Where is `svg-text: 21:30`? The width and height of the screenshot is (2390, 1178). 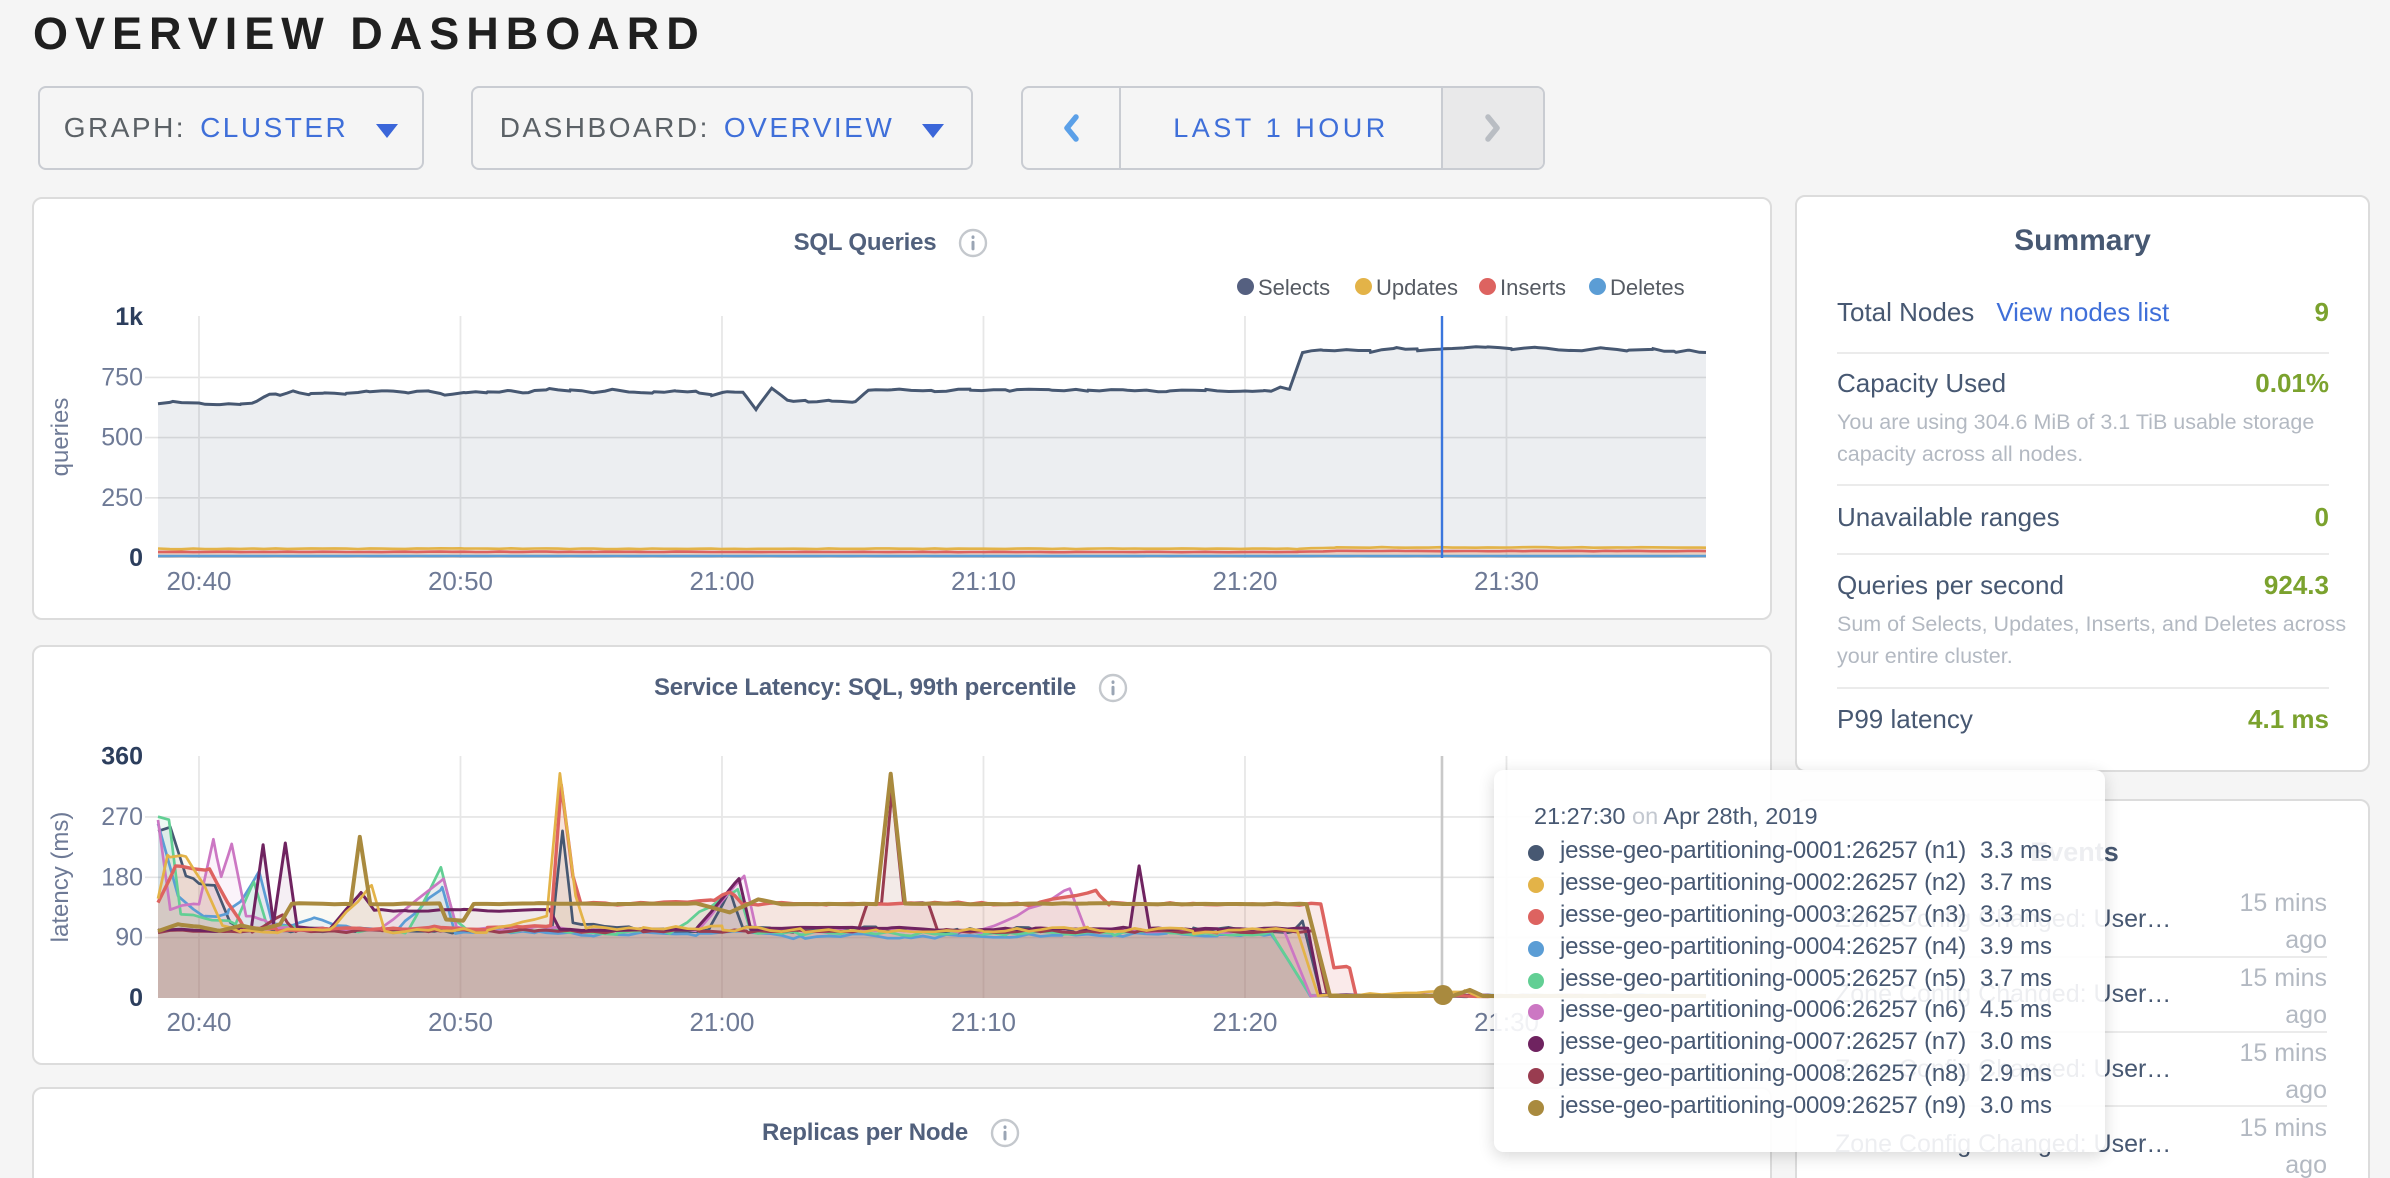
svg-text: 21:30 is located at coordinates (1506, 581).